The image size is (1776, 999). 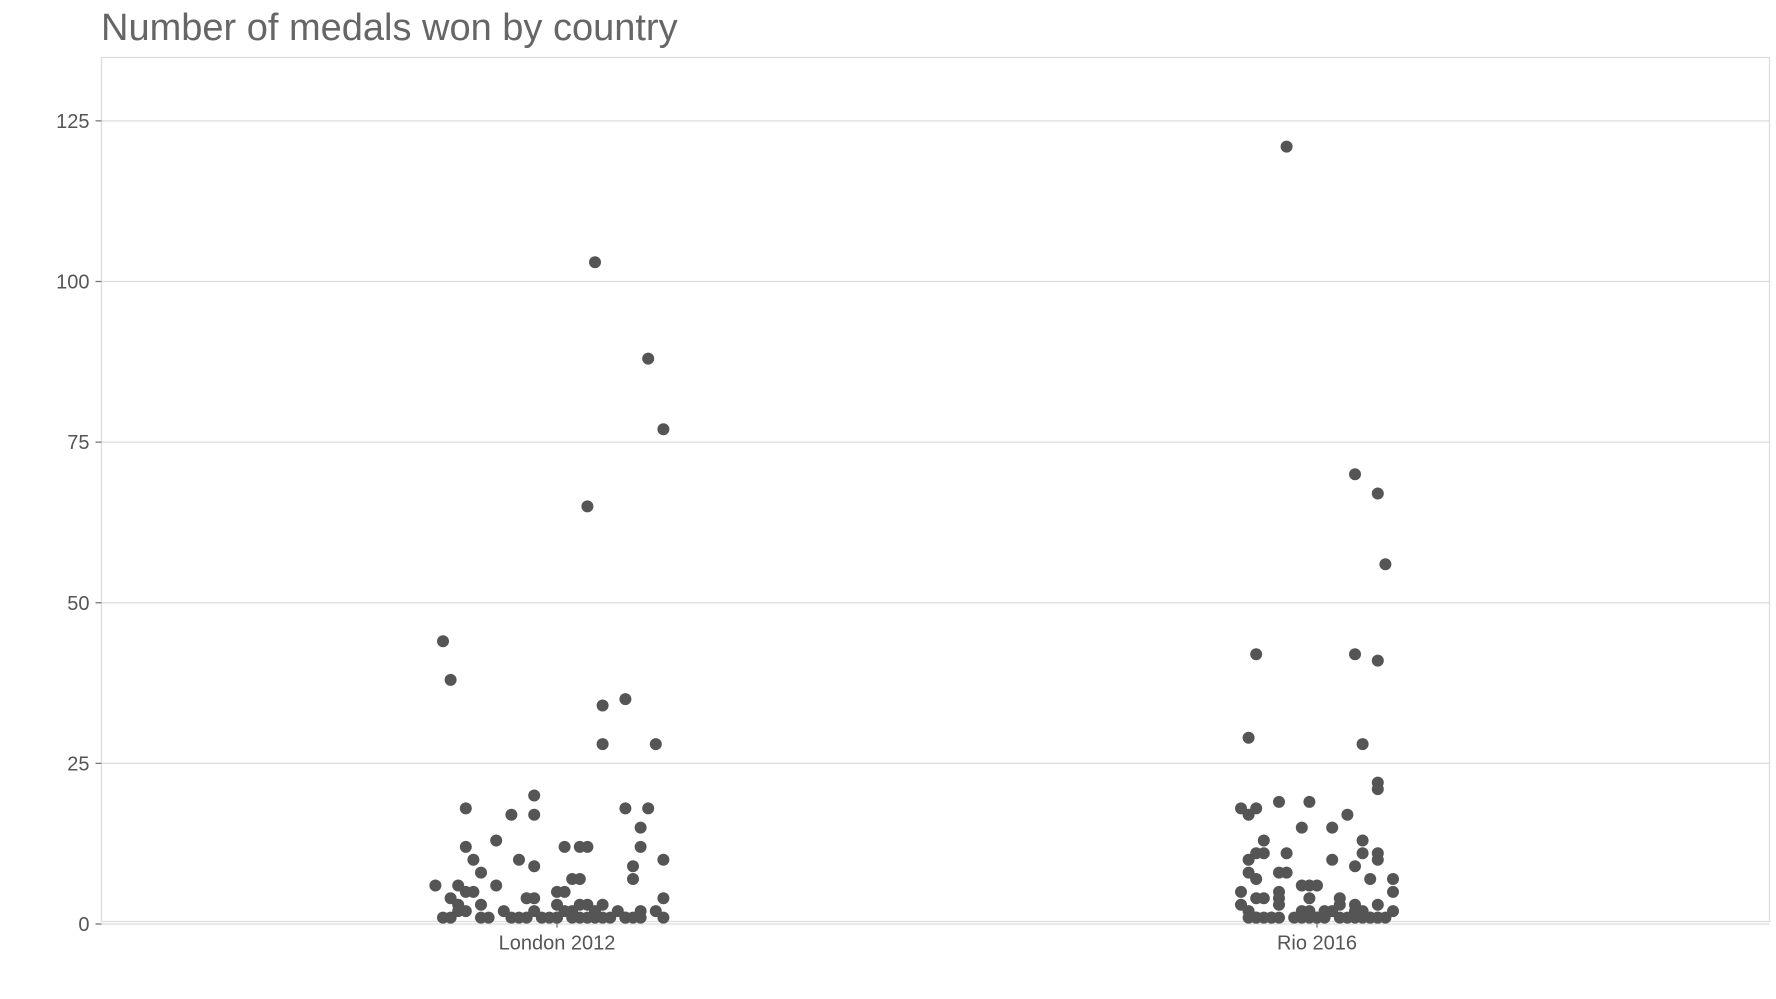 What do you see at coordinates (79, 523) in the screenshot?
I see `y-axis: 0 25 50 75 100 125` at bounding box center [79, 523].